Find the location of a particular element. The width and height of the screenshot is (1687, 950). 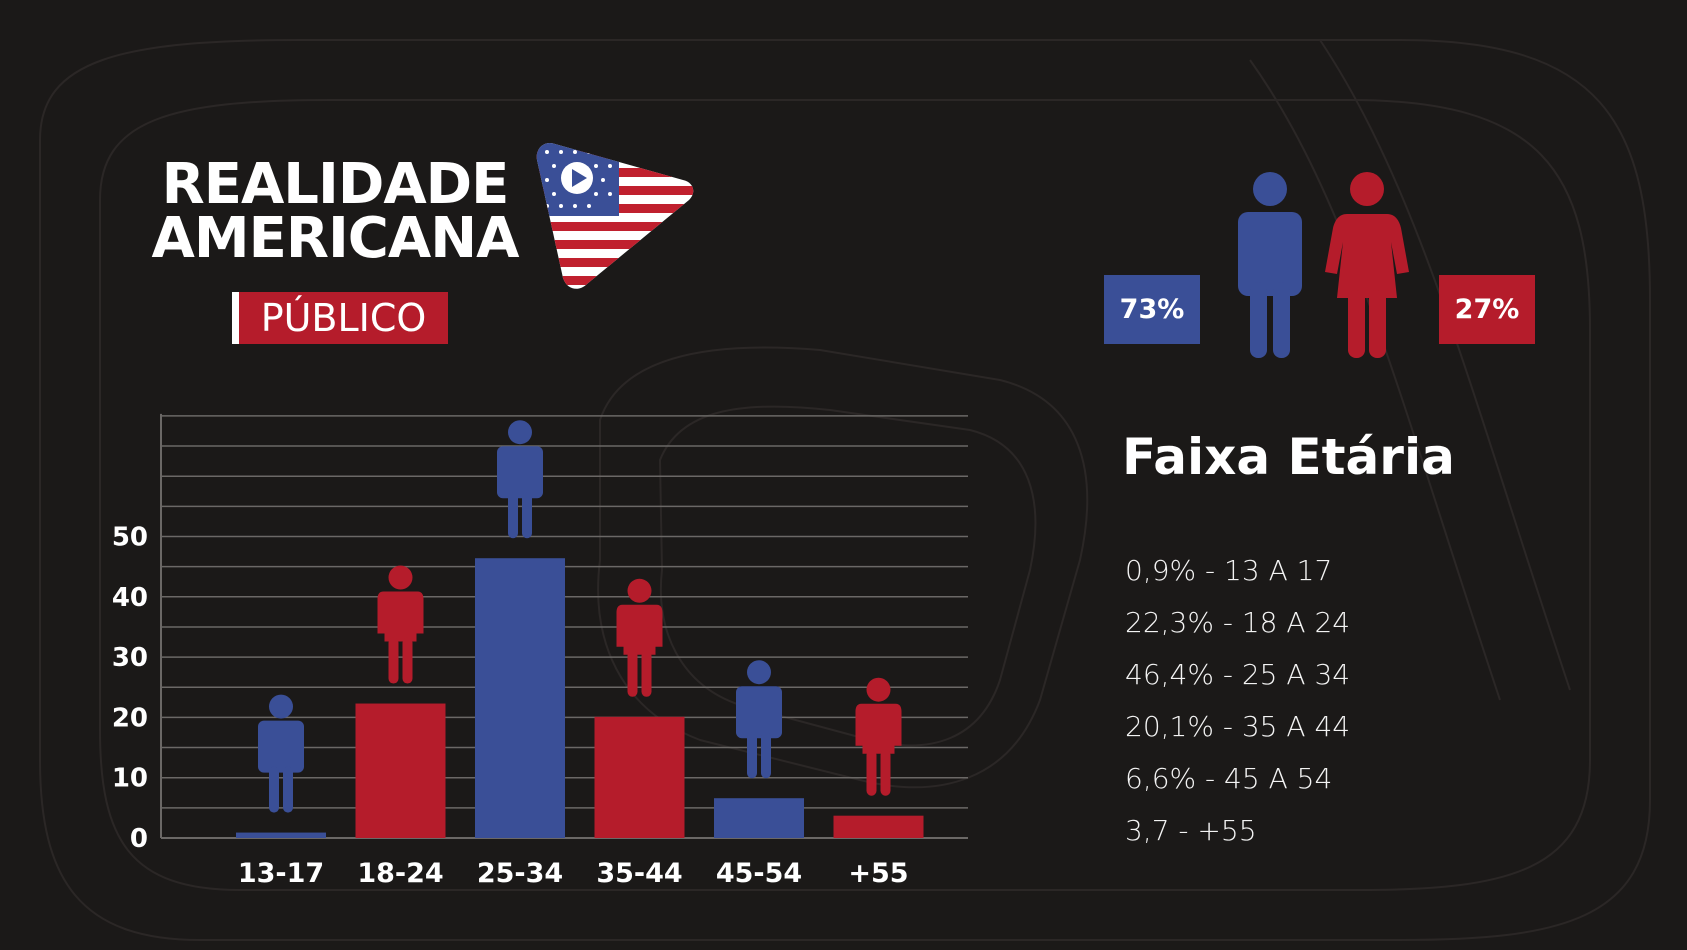

female-percentage-badge: 27% is located at coordinates (1487, 309).